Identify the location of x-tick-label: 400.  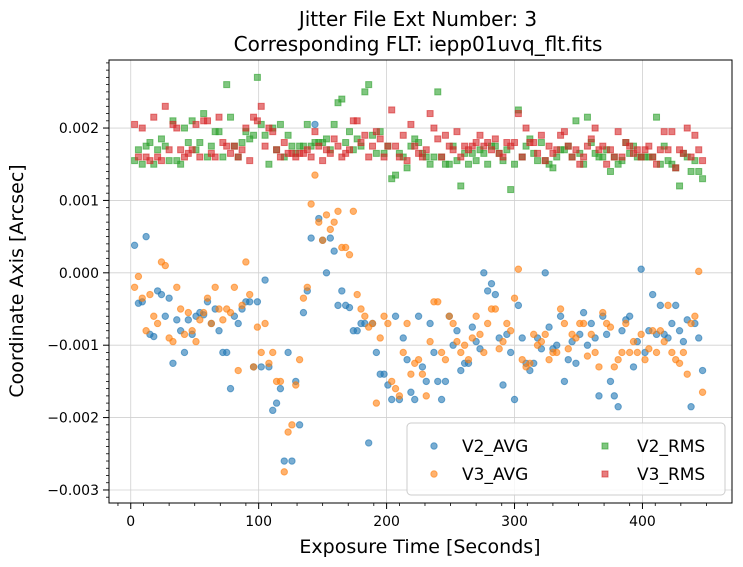
(642, 522).